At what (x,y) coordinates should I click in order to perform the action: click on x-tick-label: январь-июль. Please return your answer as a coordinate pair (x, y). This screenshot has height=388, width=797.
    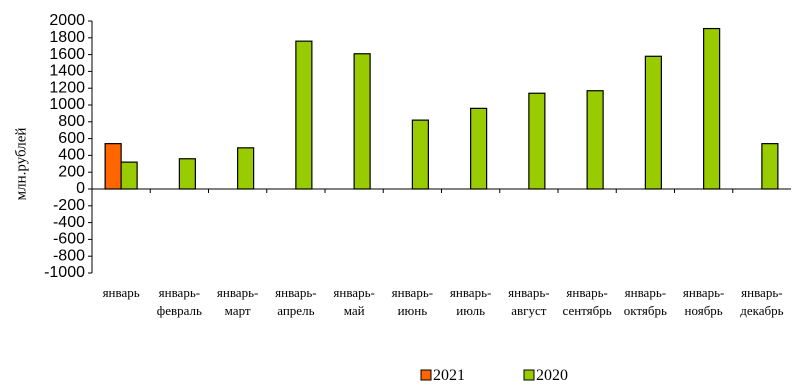
    Looking at the image, I should click on (470, 301).